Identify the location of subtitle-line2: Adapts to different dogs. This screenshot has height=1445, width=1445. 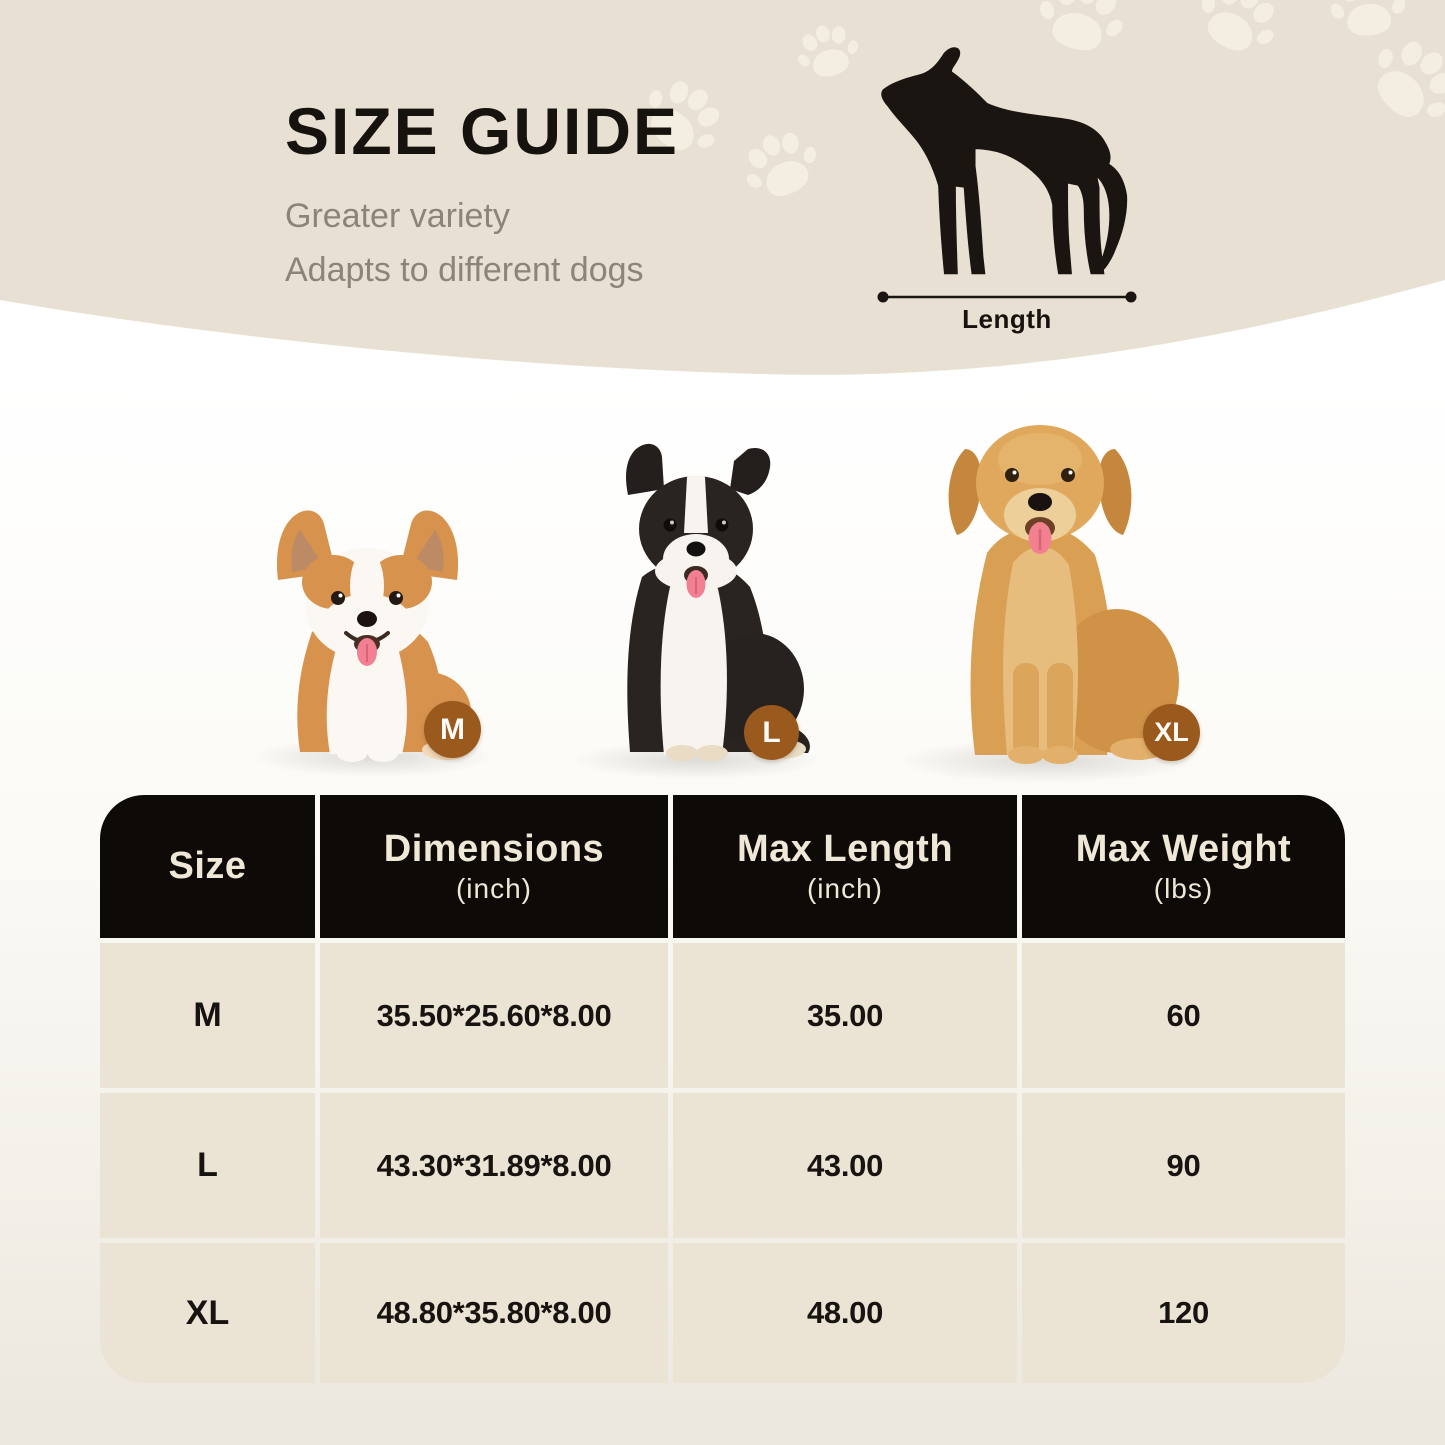
(464, 269).